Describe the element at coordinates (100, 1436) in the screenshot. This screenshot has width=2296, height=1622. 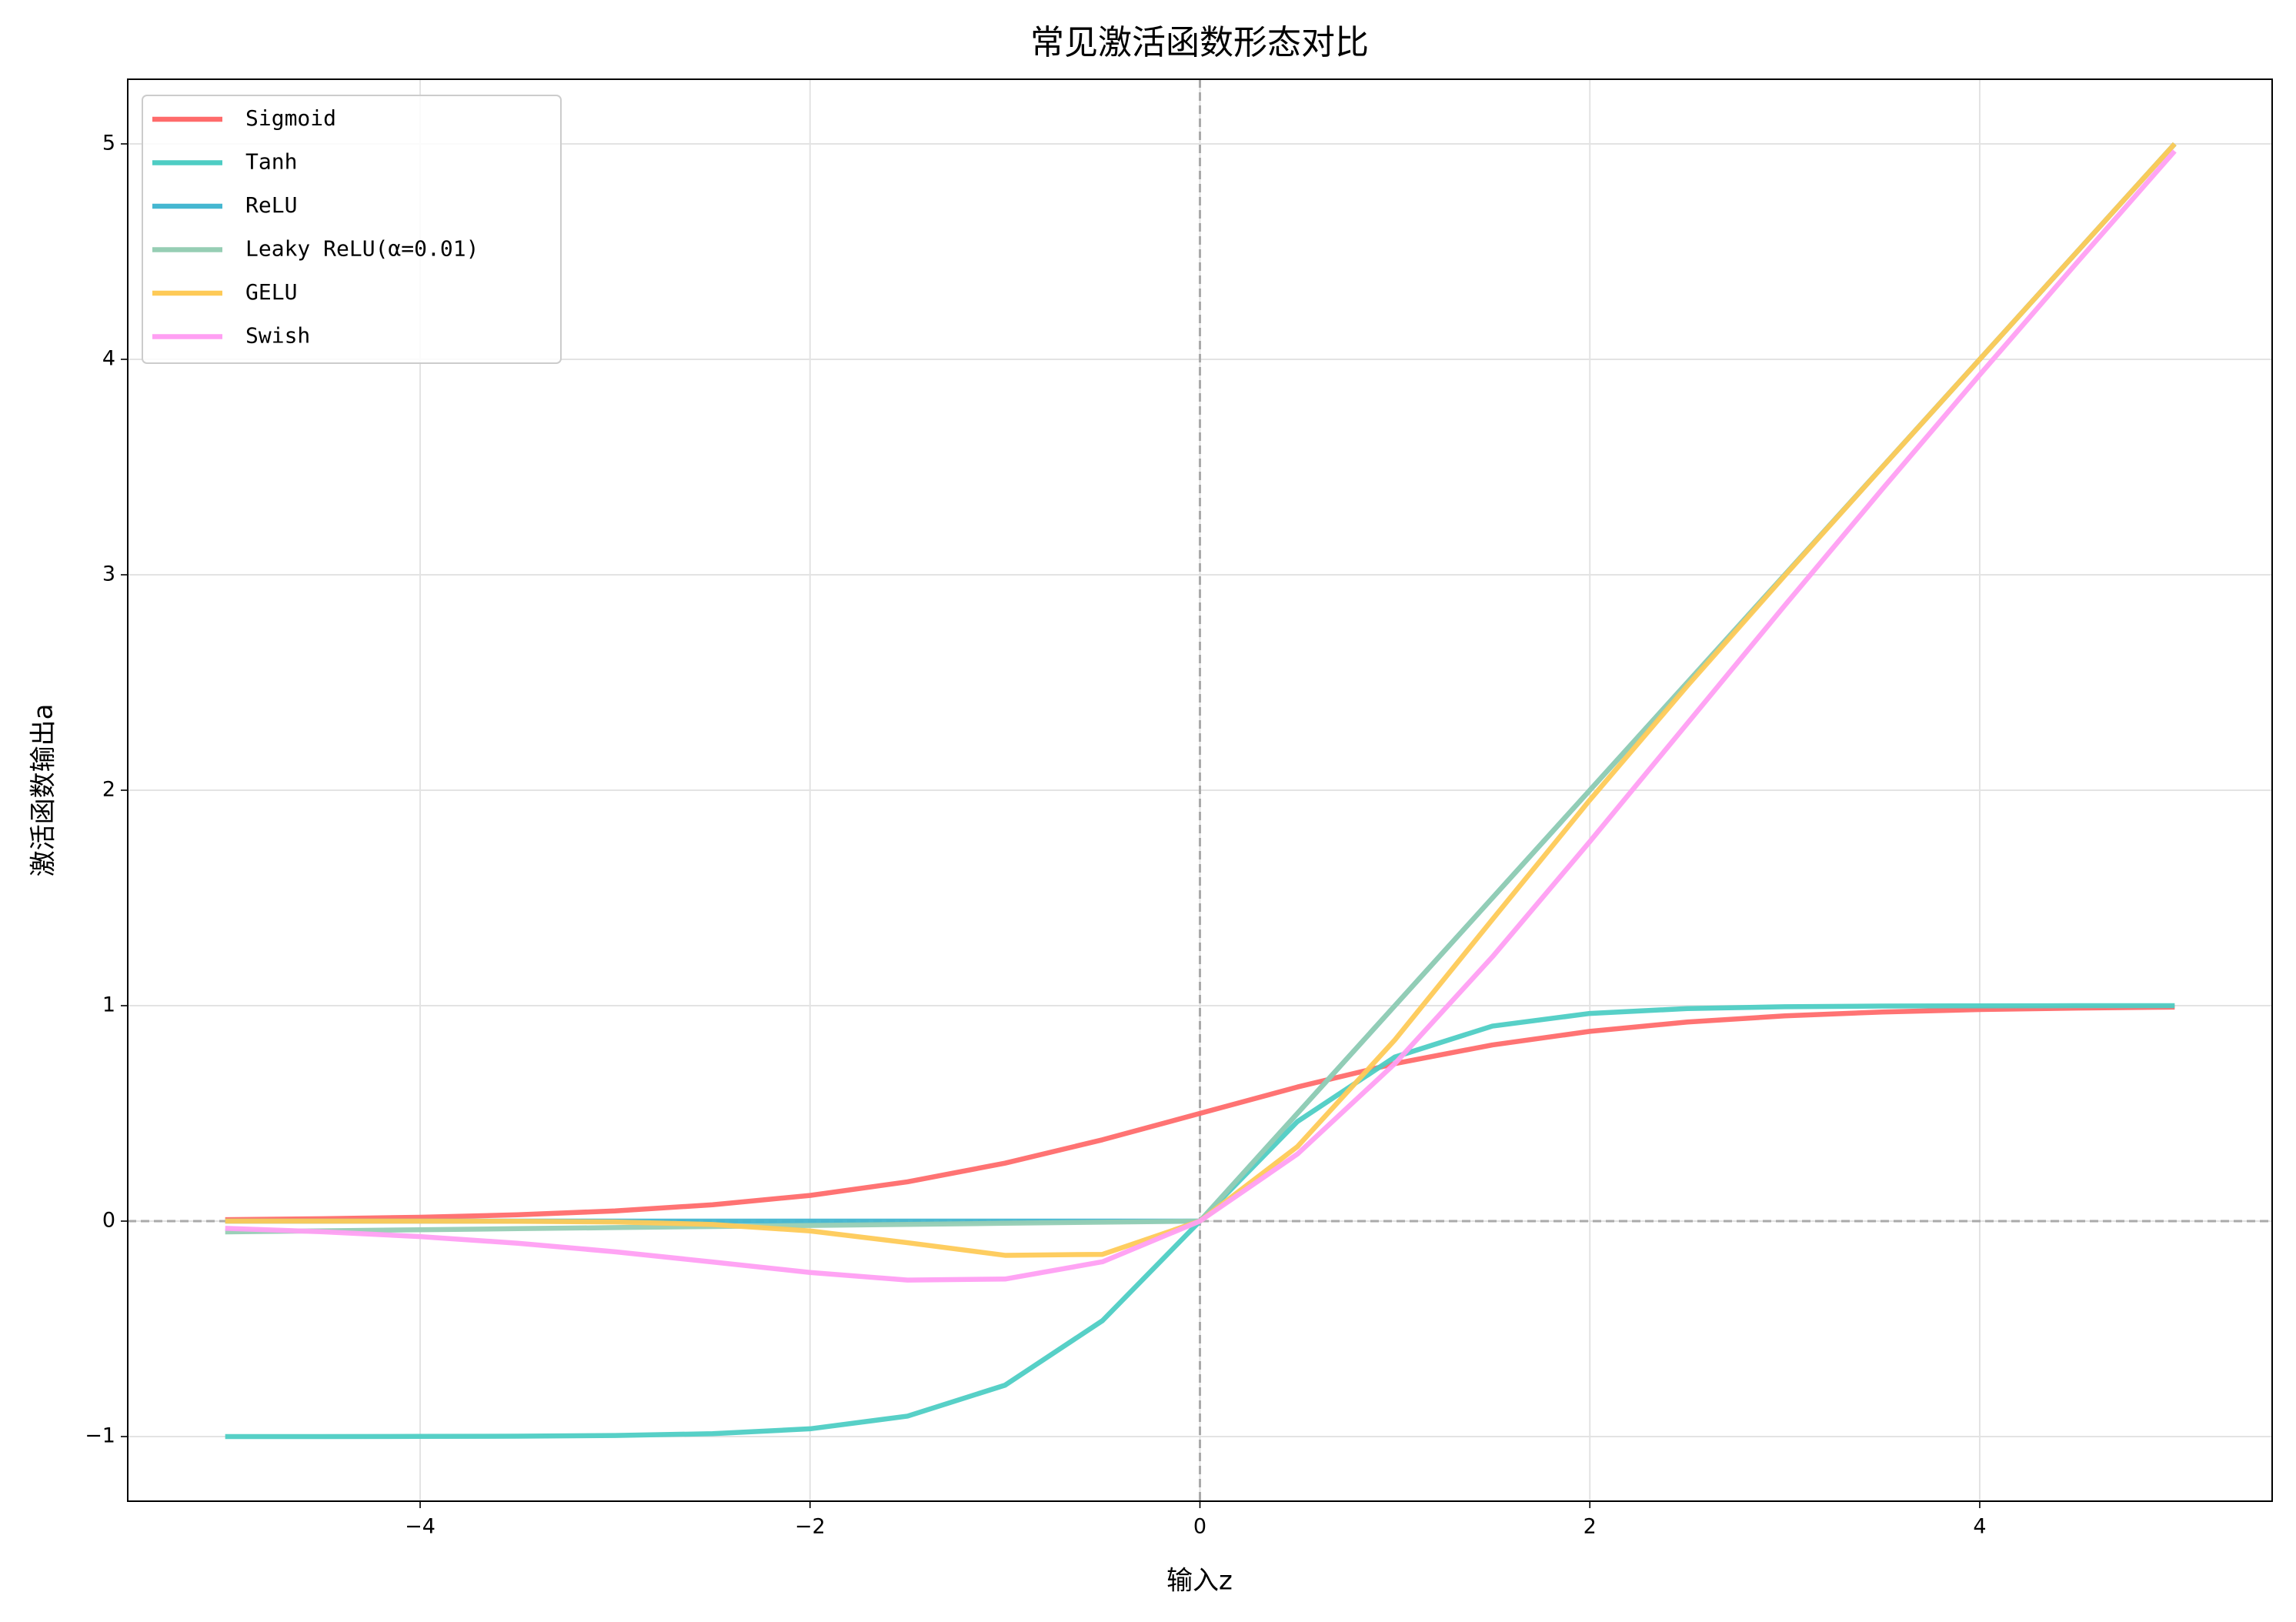
I see `y-tick-label: −1` at that location.